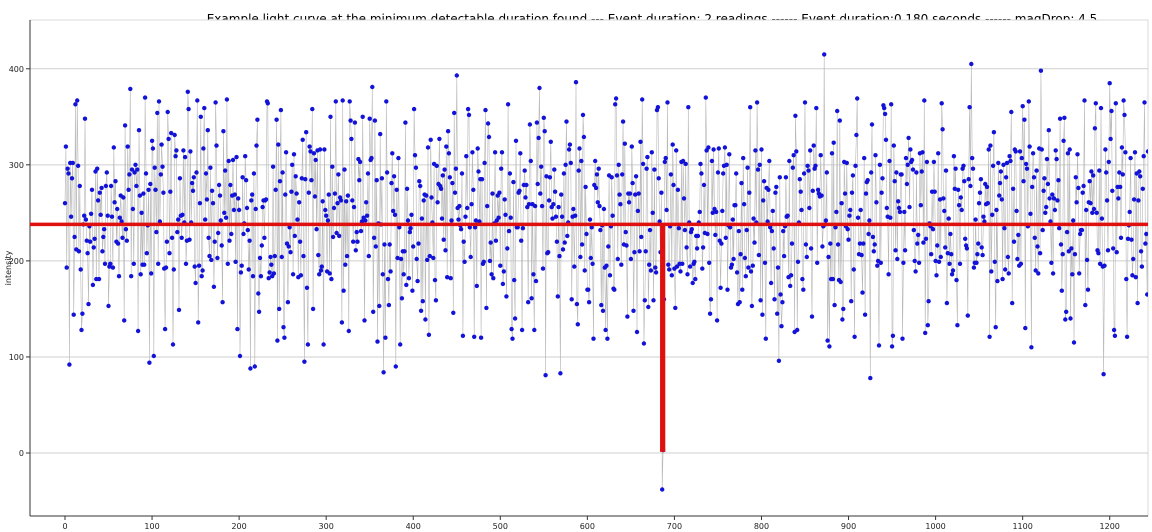  What do you see at coordinates (326, 526) in the screenshot?
I see `x-tick-label: 300` at bounding box center [326, 526].